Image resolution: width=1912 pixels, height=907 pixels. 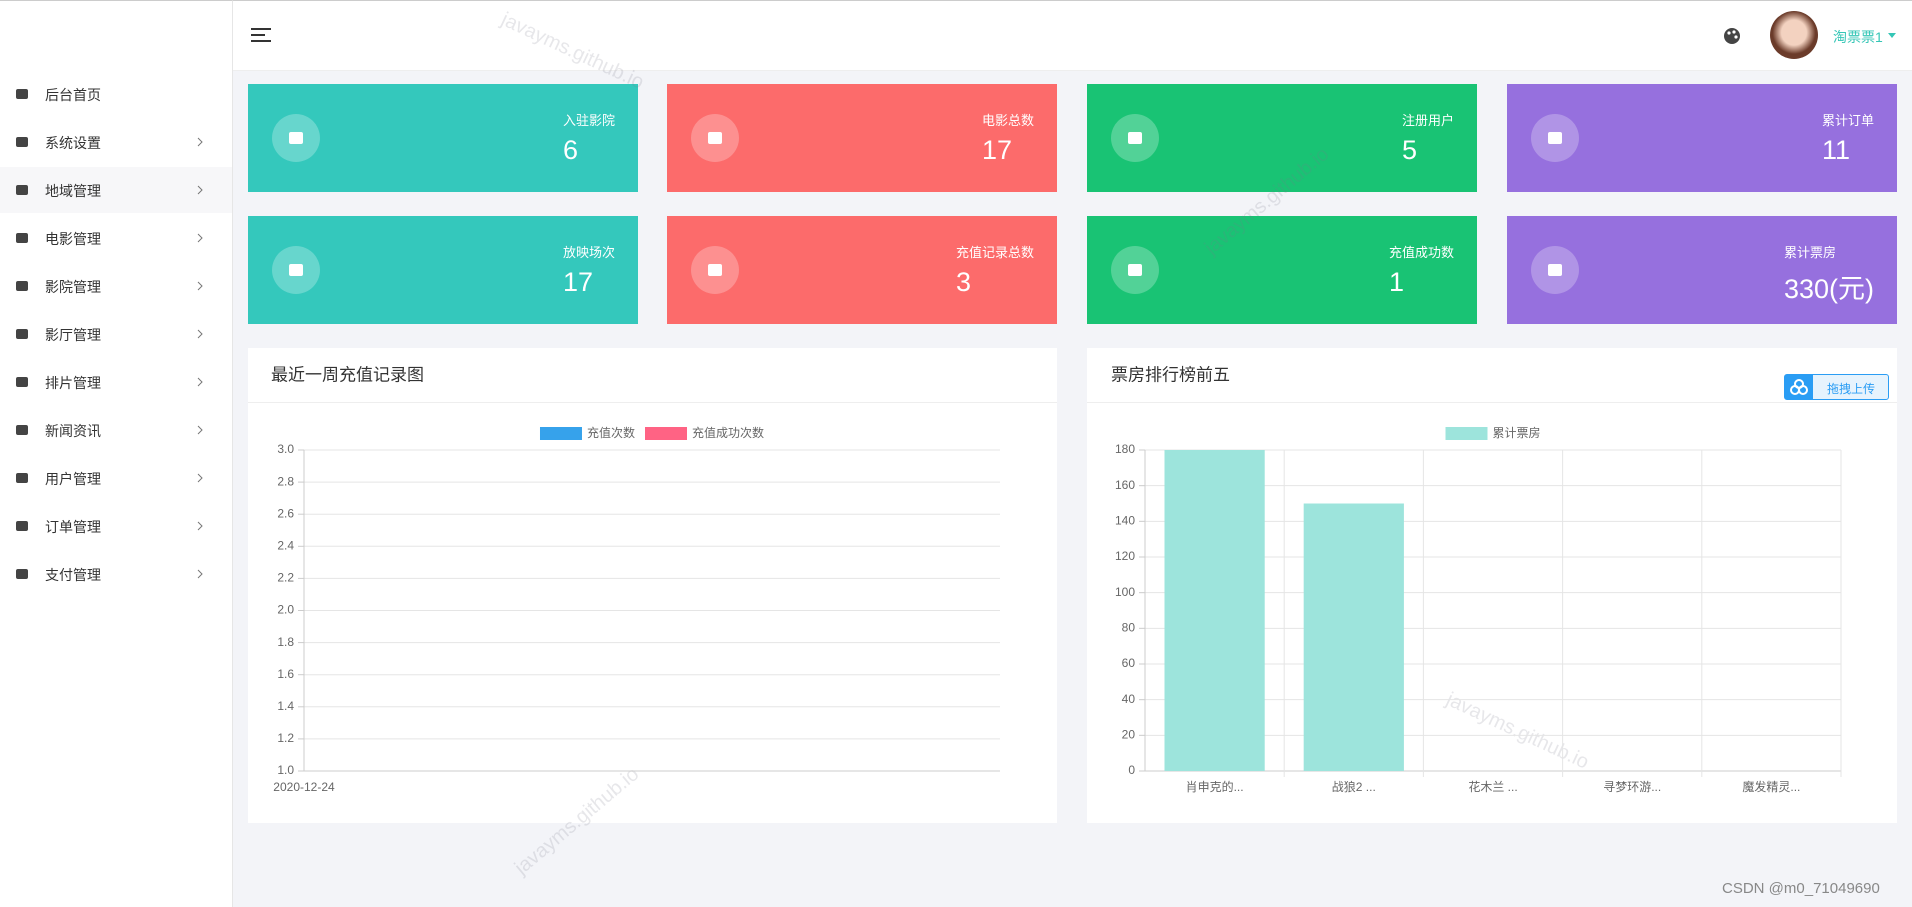 What do you see at coordinates (588, 120) in the screenshot?
I see `card-label: 入驻影院` at bounding box center [588, 120].